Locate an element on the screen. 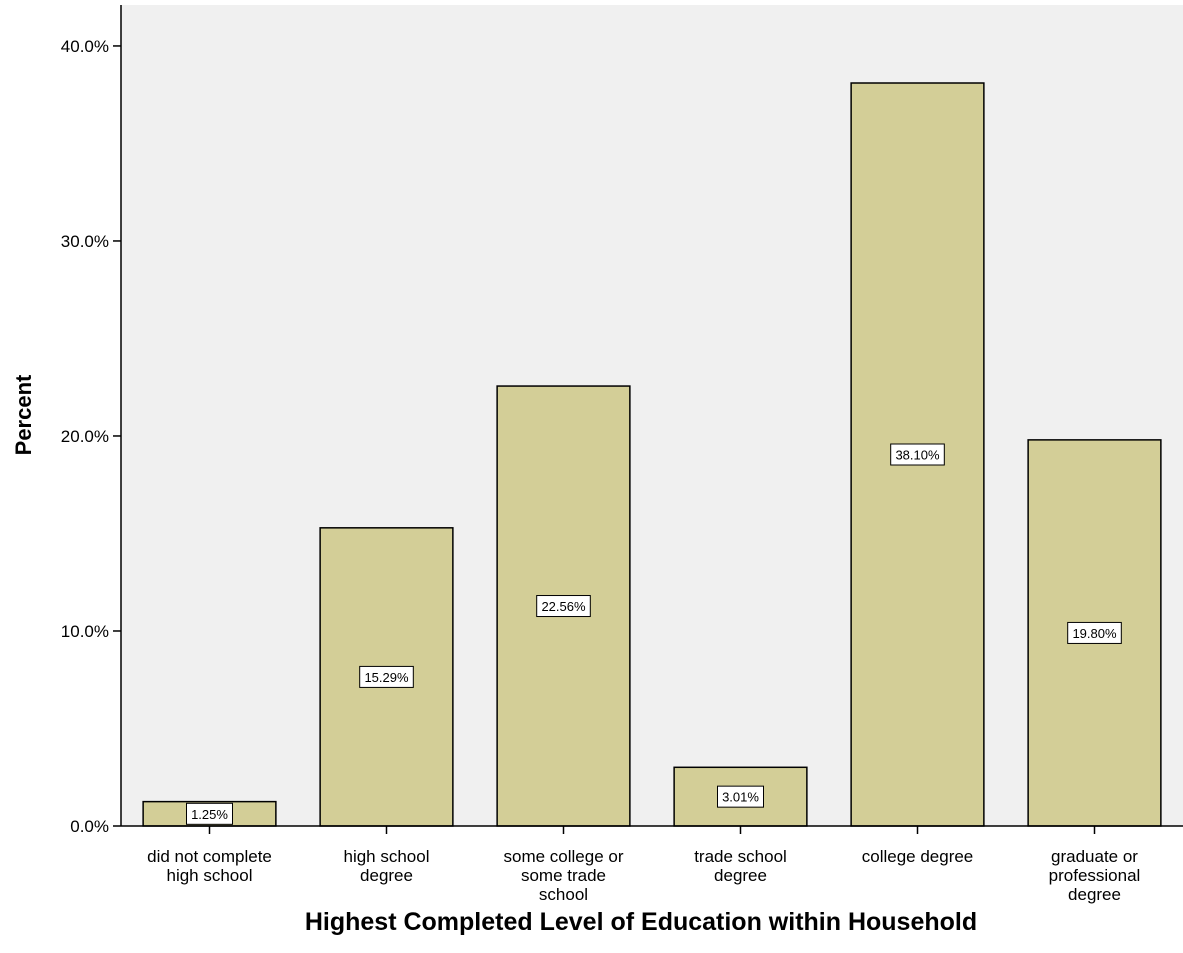 Image resolution: width=1183 pixels, height=953 pixels. y-axis-title: Percent is located at coordinates (23, 414).